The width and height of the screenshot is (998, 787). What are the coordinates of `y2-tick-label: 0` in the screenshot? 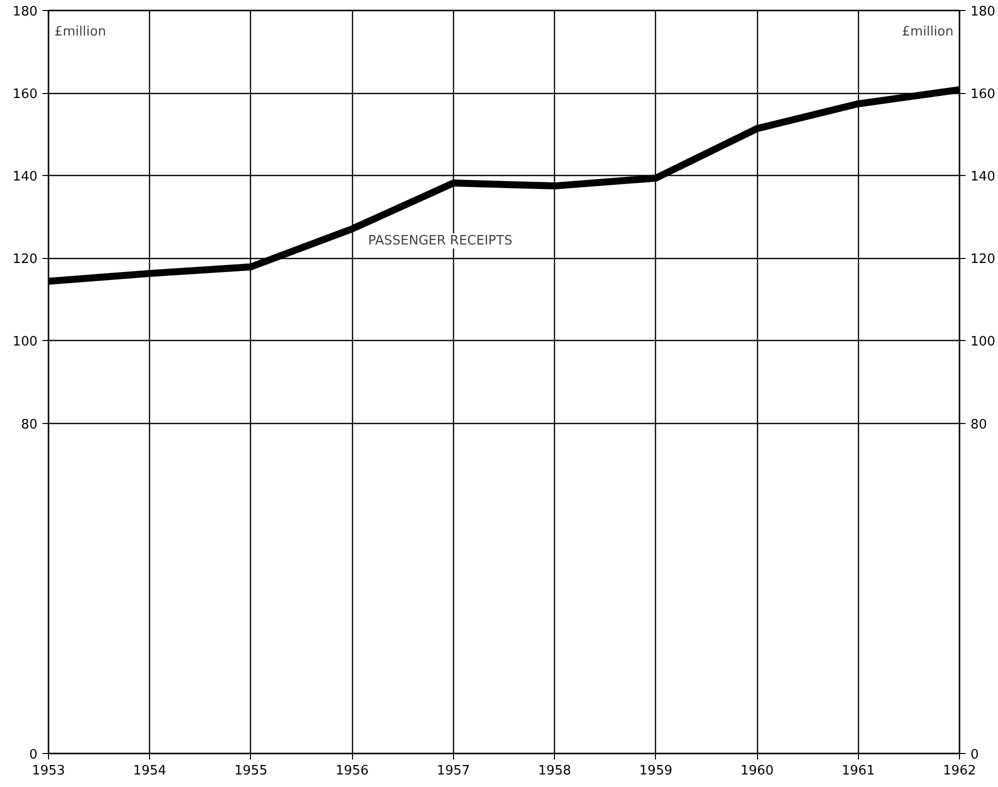 It's located at (974, 755).